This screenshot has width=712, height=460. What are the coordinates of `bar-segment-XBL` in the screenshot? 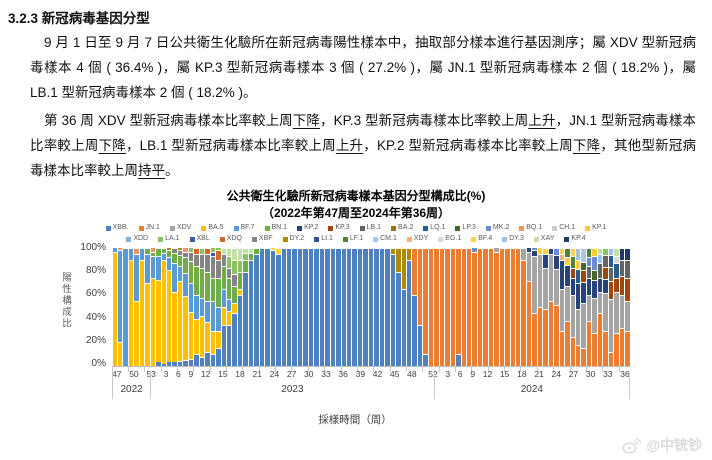 It's located at (213, 254).